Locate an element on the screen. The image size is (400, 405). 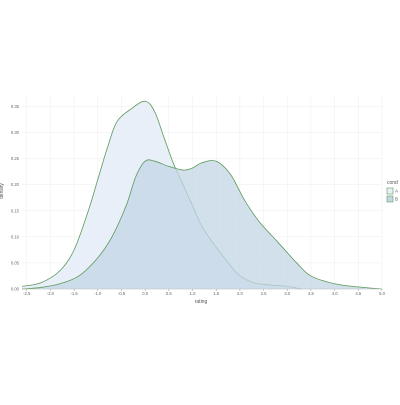
y-tick-label: 0.00 is located at coordinates (15, 289).